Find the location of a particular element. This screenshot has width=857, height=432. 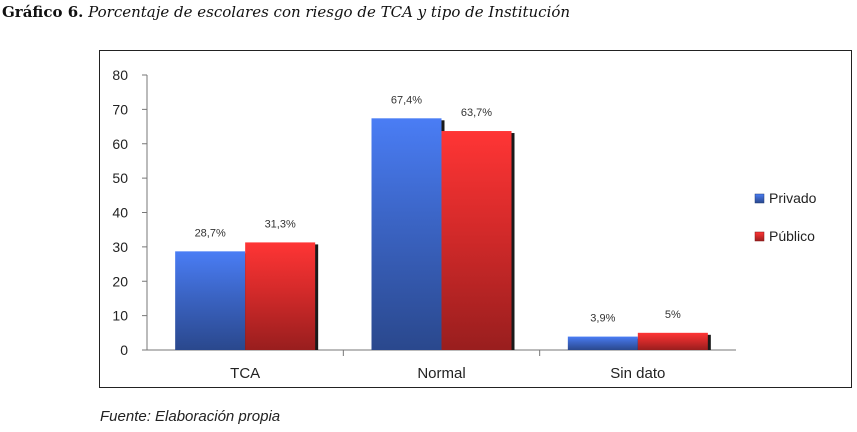

y-tick-label: 0 is located at coordinates (124, 350).